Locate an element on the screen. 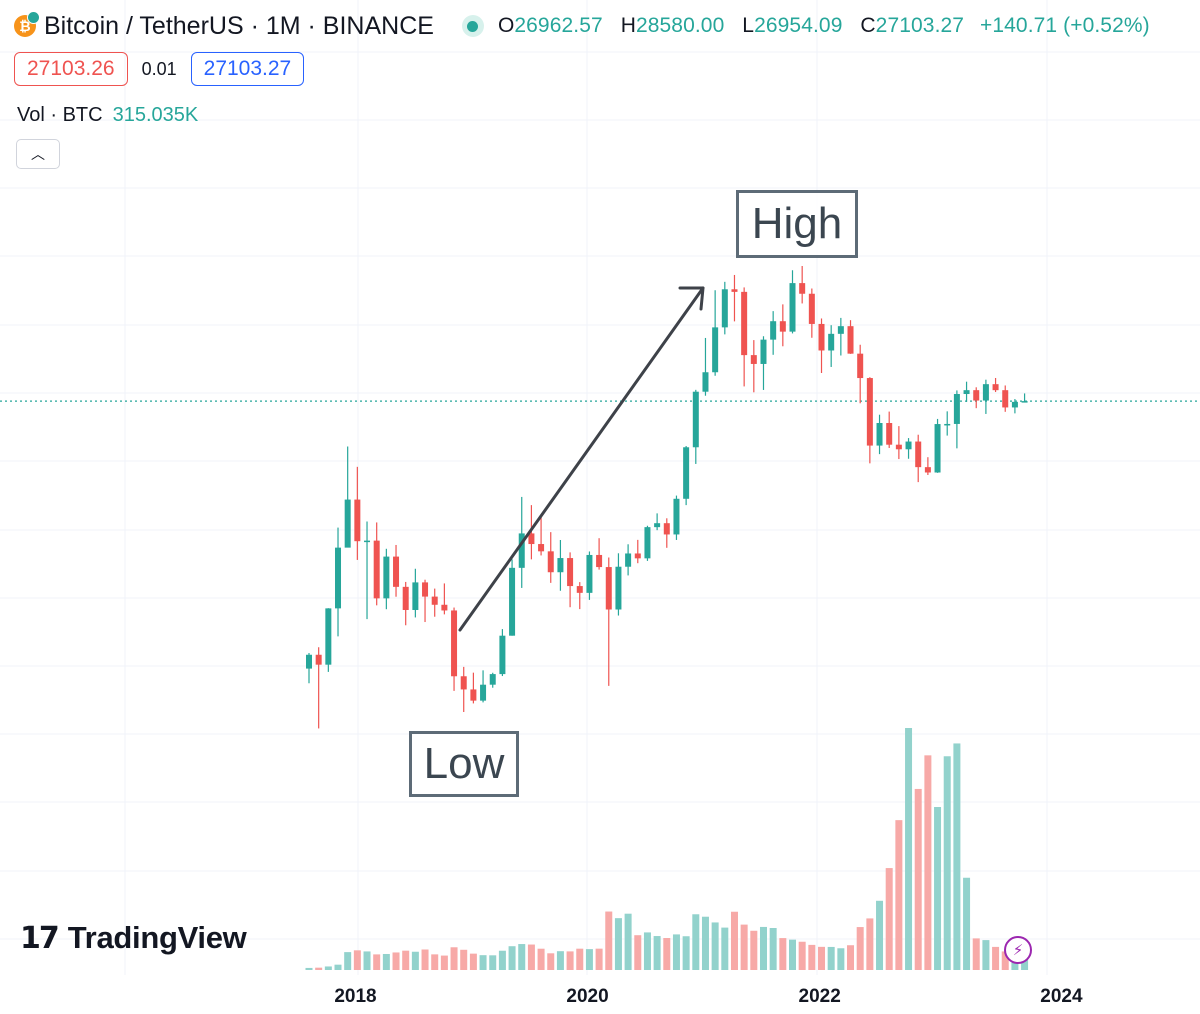 The width and height of the screenshot is (1200, 1014). close-label: C is located at coordinates (868, 25).